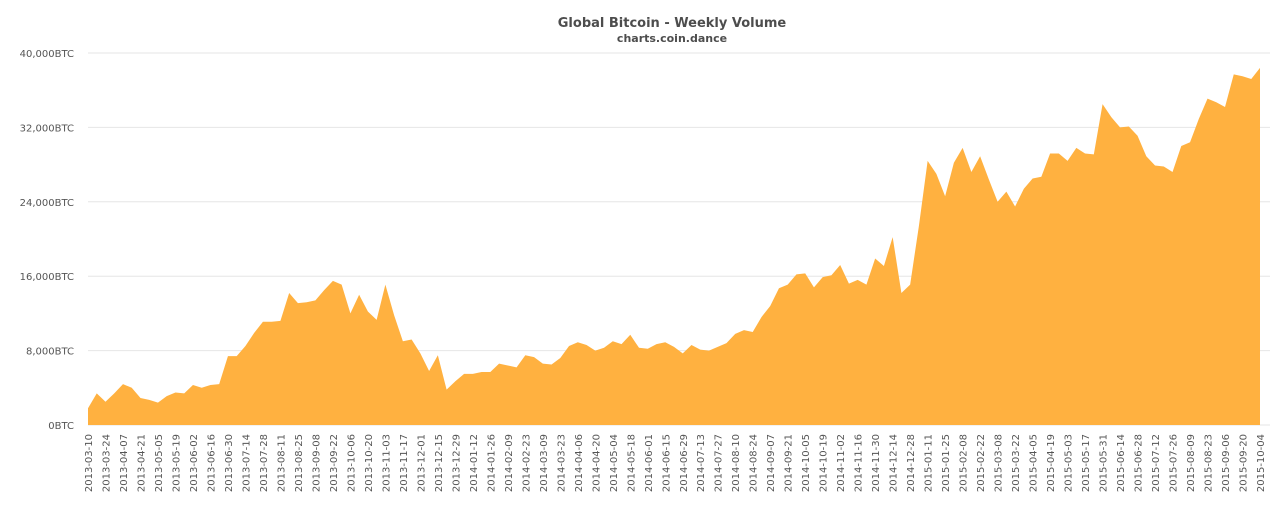  Describe the element at coordinates (684, 463) in the screenshot. I see `x-tick-label-34: 2014-06-29` at that location.